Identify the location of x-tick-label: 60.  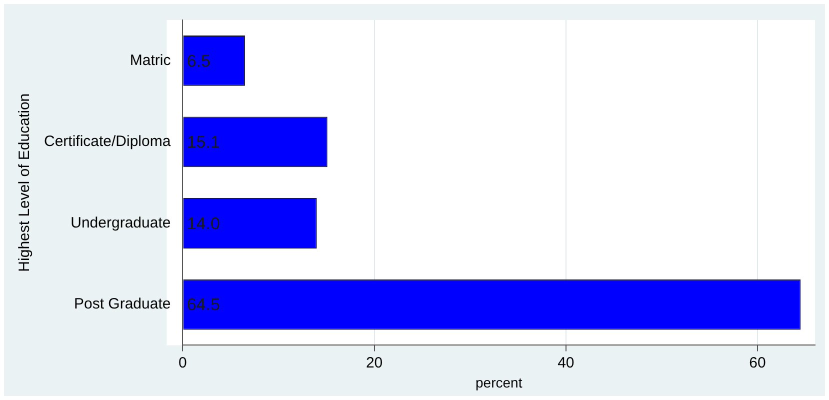
(757, 363).